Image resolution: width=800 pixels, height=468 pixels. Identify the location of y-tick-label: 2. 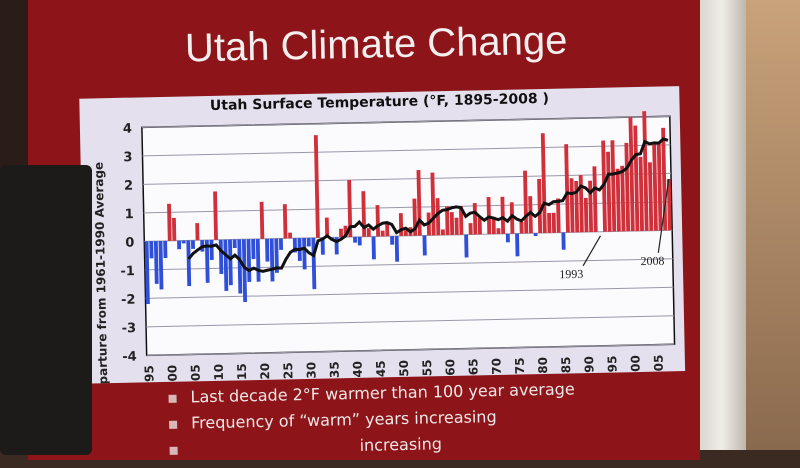
(128, 186).